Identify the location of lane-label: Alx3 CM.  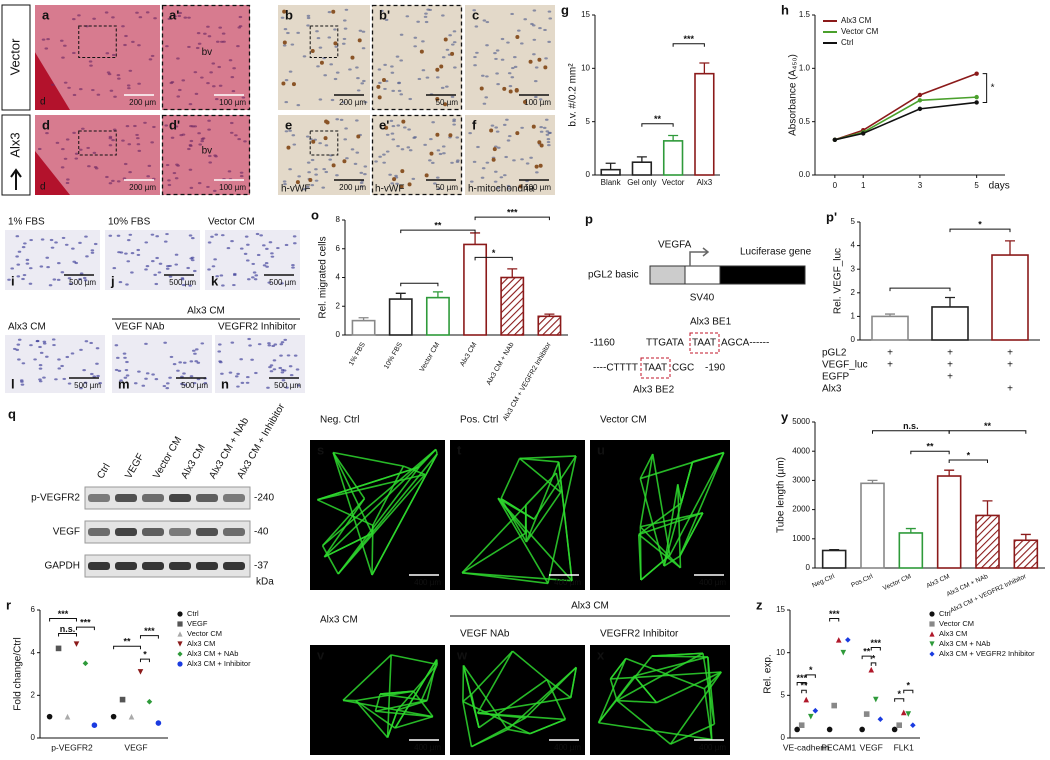
(193, 462).